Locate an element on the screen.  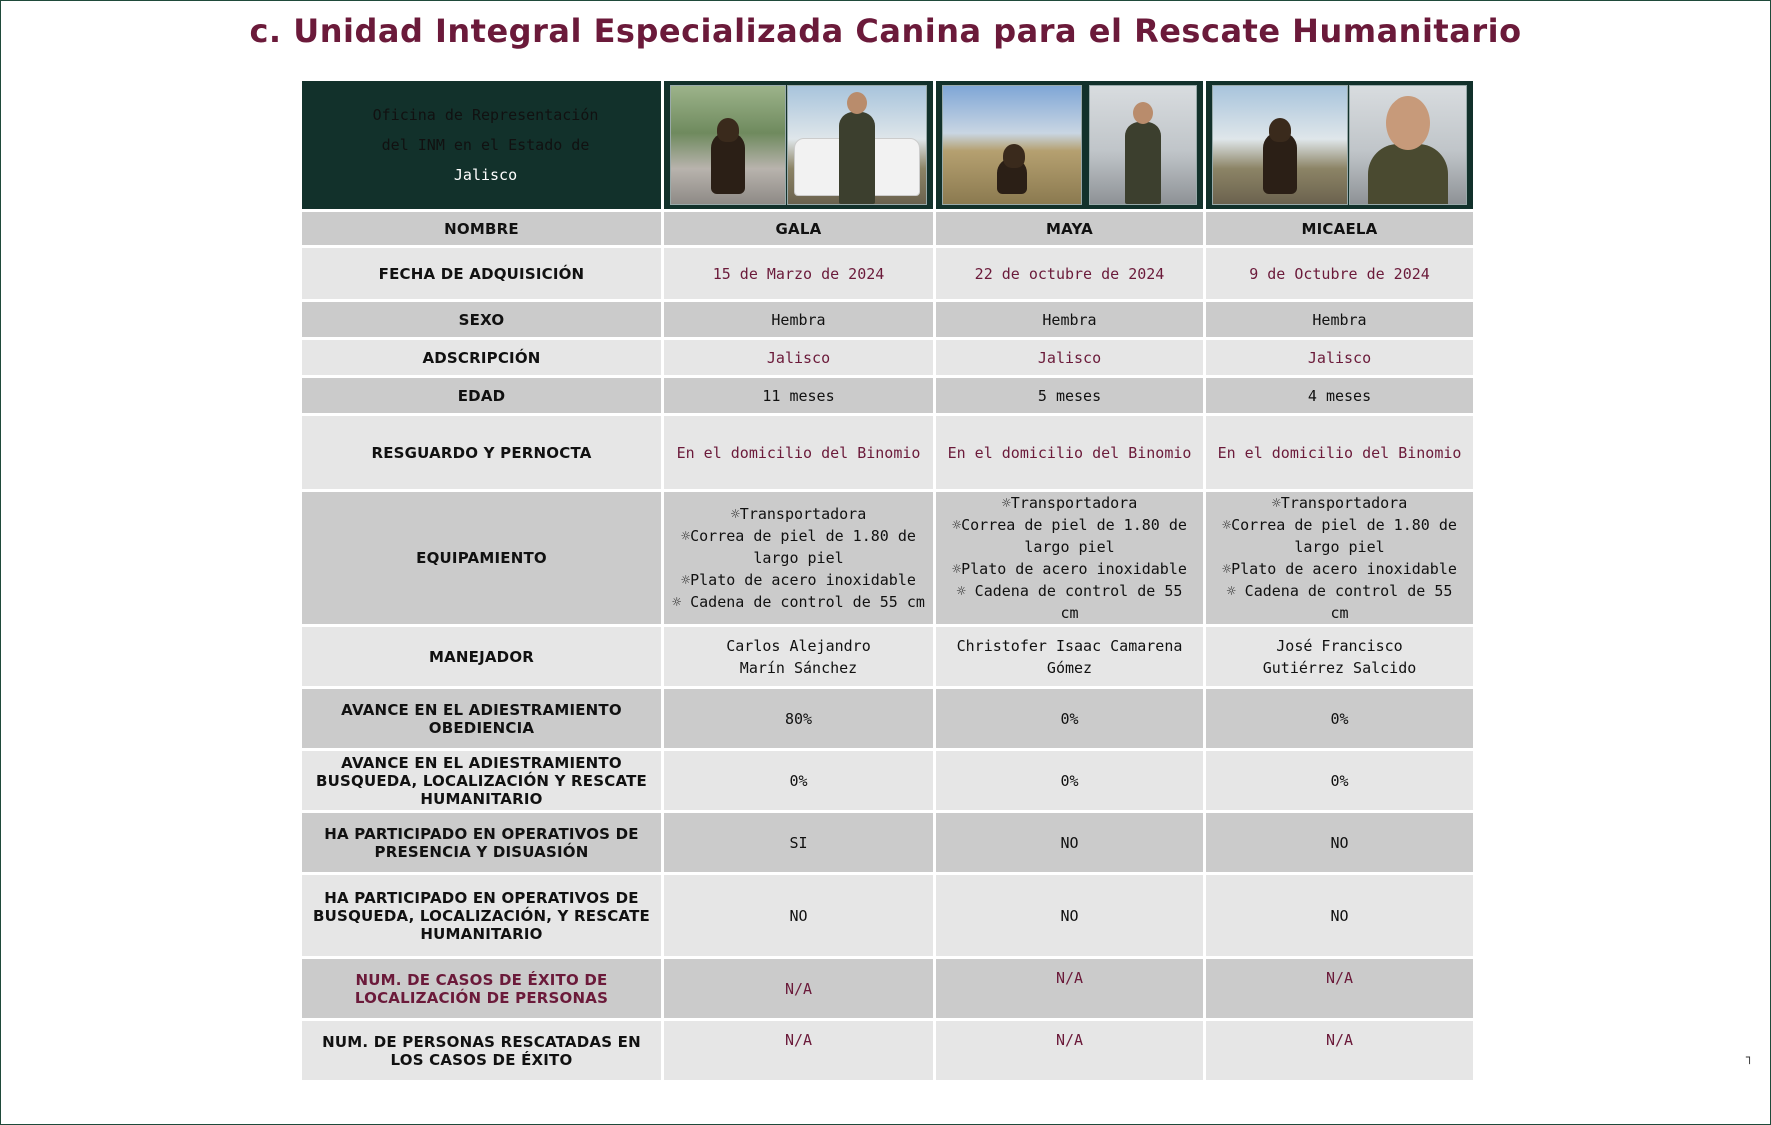
value-manejador-3: José Francisco Gutiérrez Salcido is located at coordinates (1339, 656).